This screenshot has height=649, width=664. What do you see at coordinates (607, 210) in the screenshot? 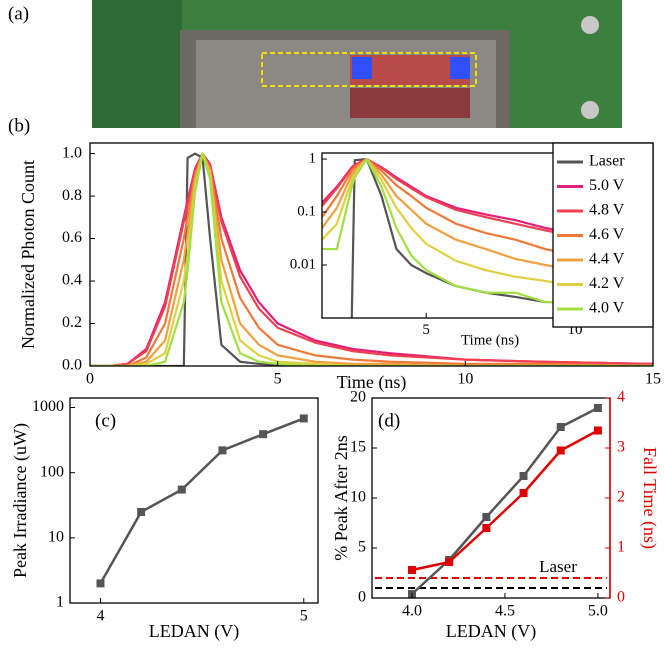
I see `legend-label: 4.8 V` at bounding box center [607, 210].